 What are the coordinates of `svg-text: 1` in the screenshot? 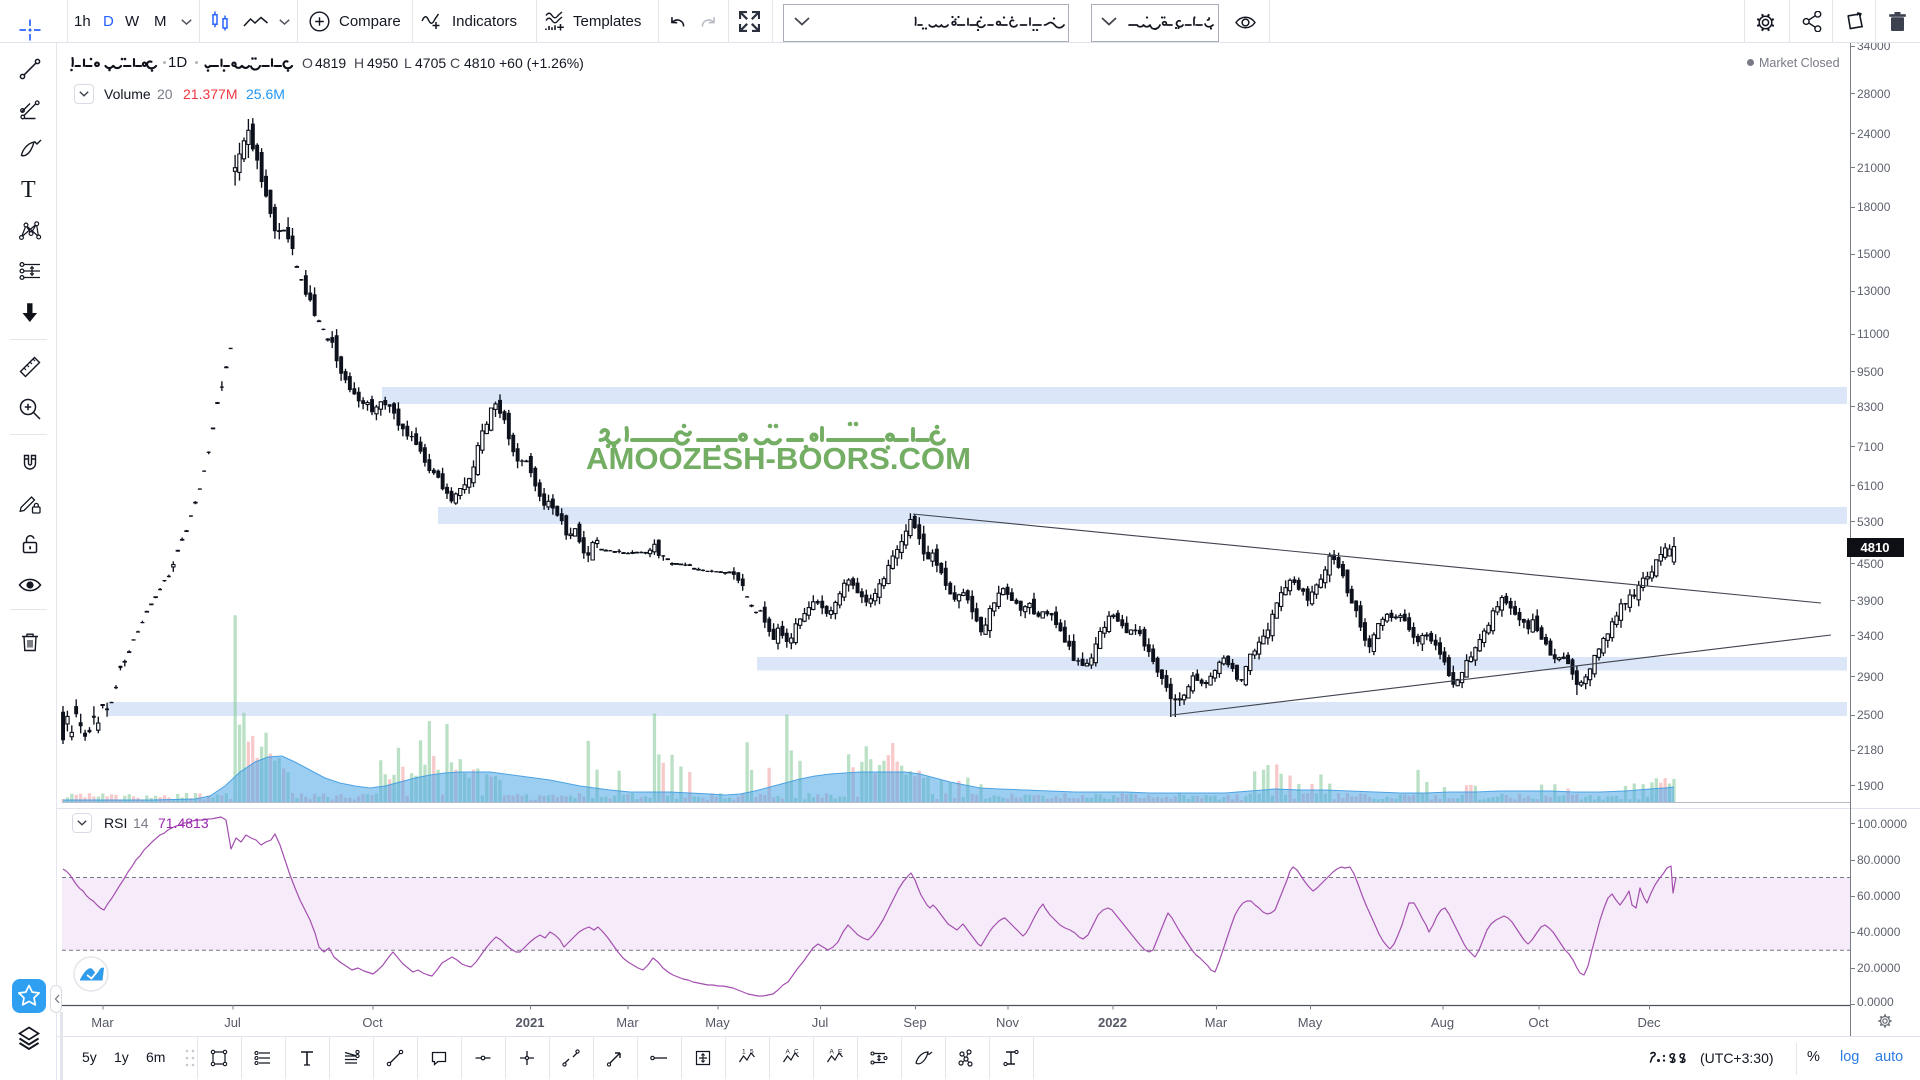 It's located at (744, 1052).